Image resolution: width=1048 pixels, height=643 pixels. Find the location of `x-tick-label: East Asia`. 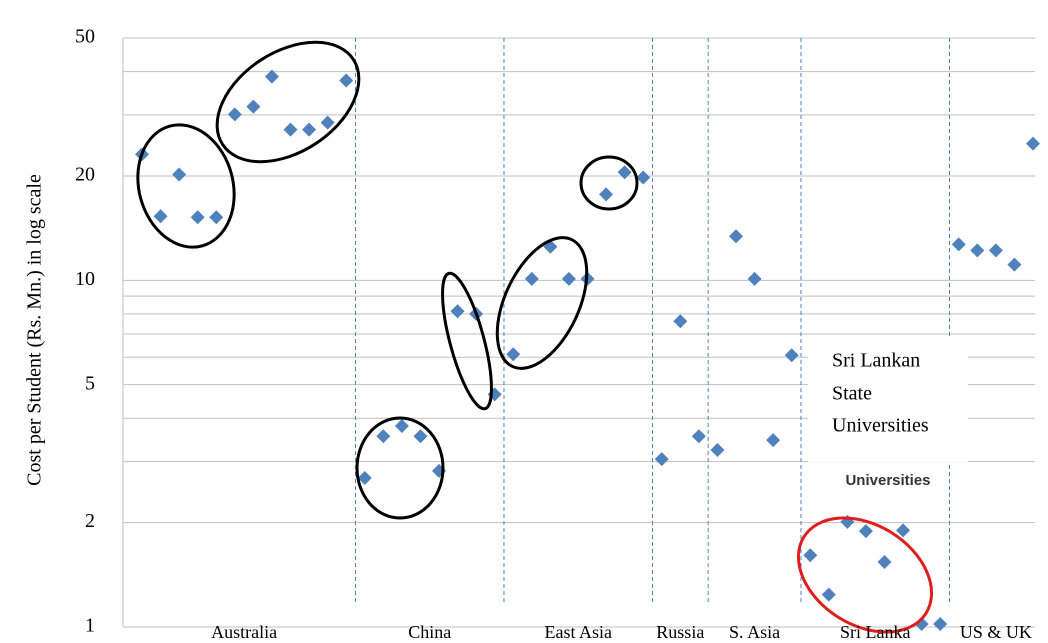

x-tick-label: East Asia is located at coordinates (578, 632).